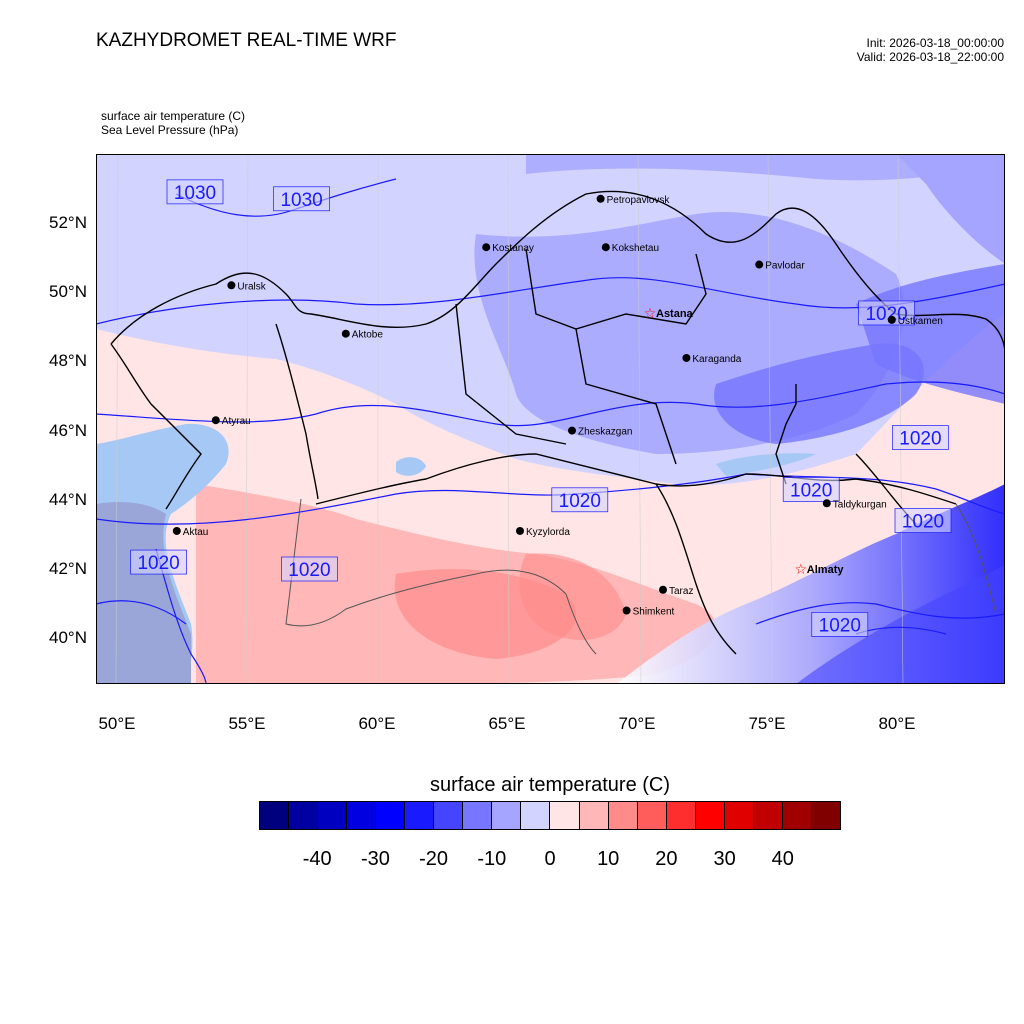  Describe the element at coordinates (666, 859) in the screenshot. I see `colorbar-tick-label: 20` at that location.